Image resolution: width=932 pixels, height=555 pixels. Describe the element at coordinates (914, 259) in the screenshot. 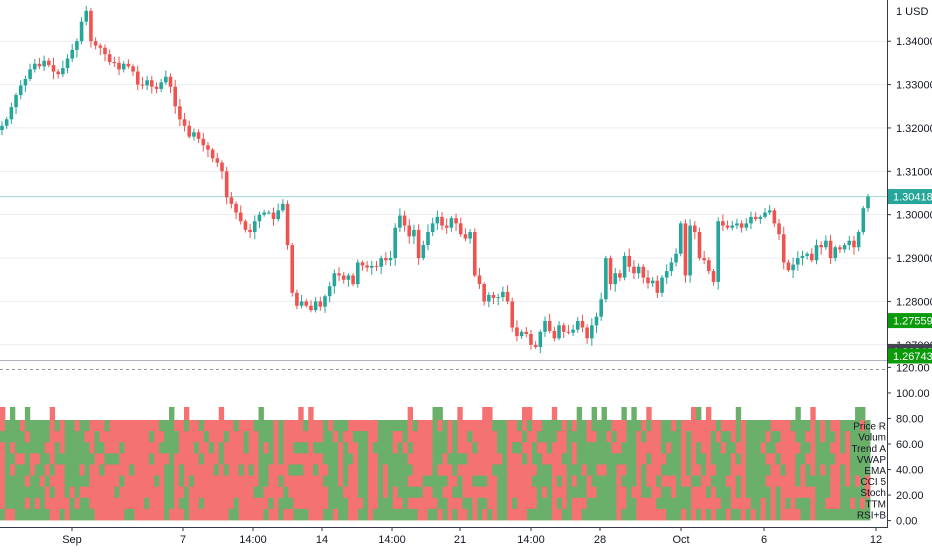

I see `price-tick-label: 1.29000` at that location.